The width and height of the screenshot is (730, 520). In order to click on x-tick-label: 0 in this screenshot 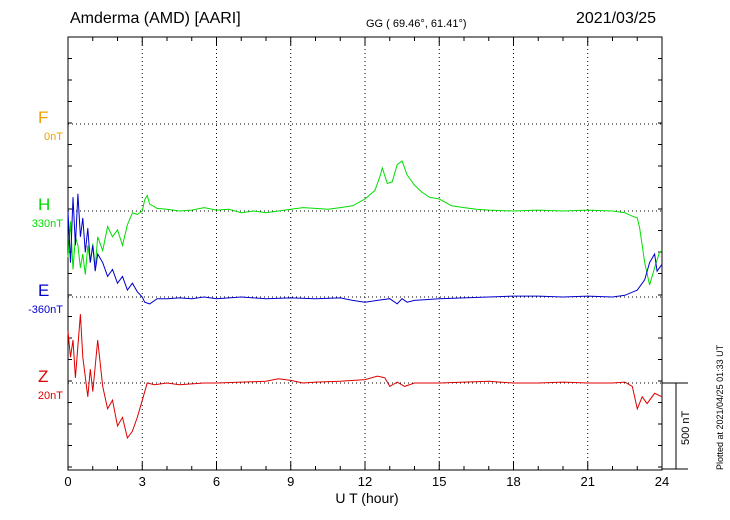, I will do `click(67, 481)`.